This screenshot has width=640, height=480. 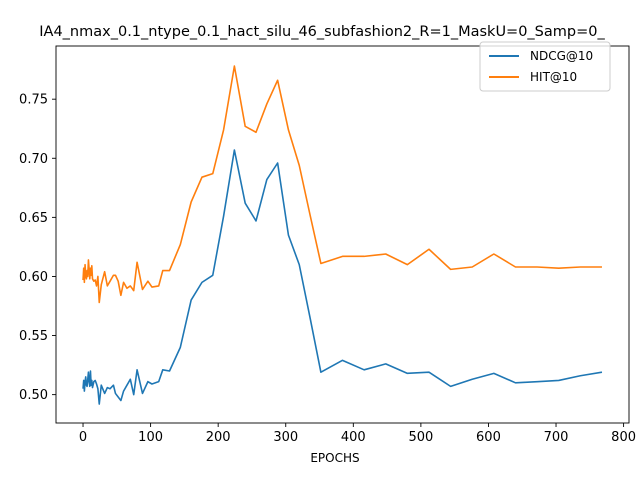 I want to click on x-tick-label: 300, so click(x=285, y=437).